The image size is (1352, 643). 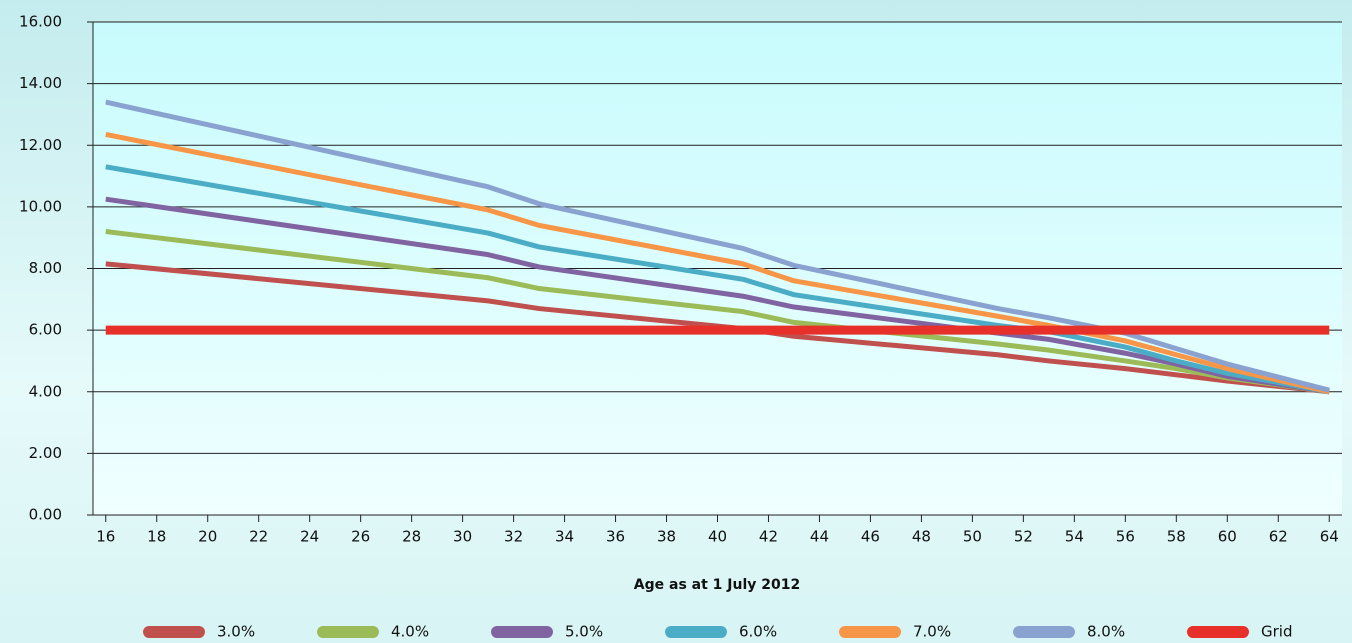 What do you see at coordinates (45, 453) in the screenshot?
I see `y-tick-label: 2.00` at bounding box center [45, 453].